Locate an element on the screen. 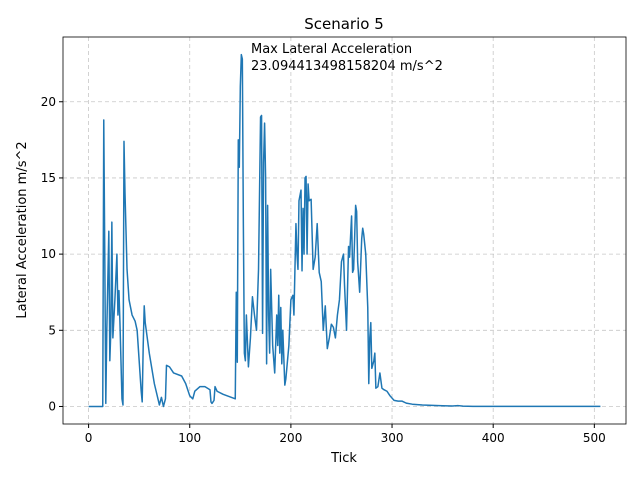  chart-title: Scenario 5 is located at coordinates (344, 24).